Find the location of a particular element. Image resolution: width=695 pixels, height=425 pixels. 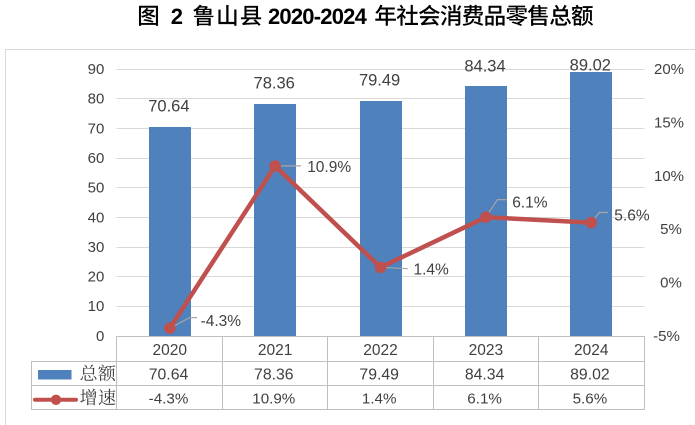

svg-text: 5% is located at coordinates (671, 229).